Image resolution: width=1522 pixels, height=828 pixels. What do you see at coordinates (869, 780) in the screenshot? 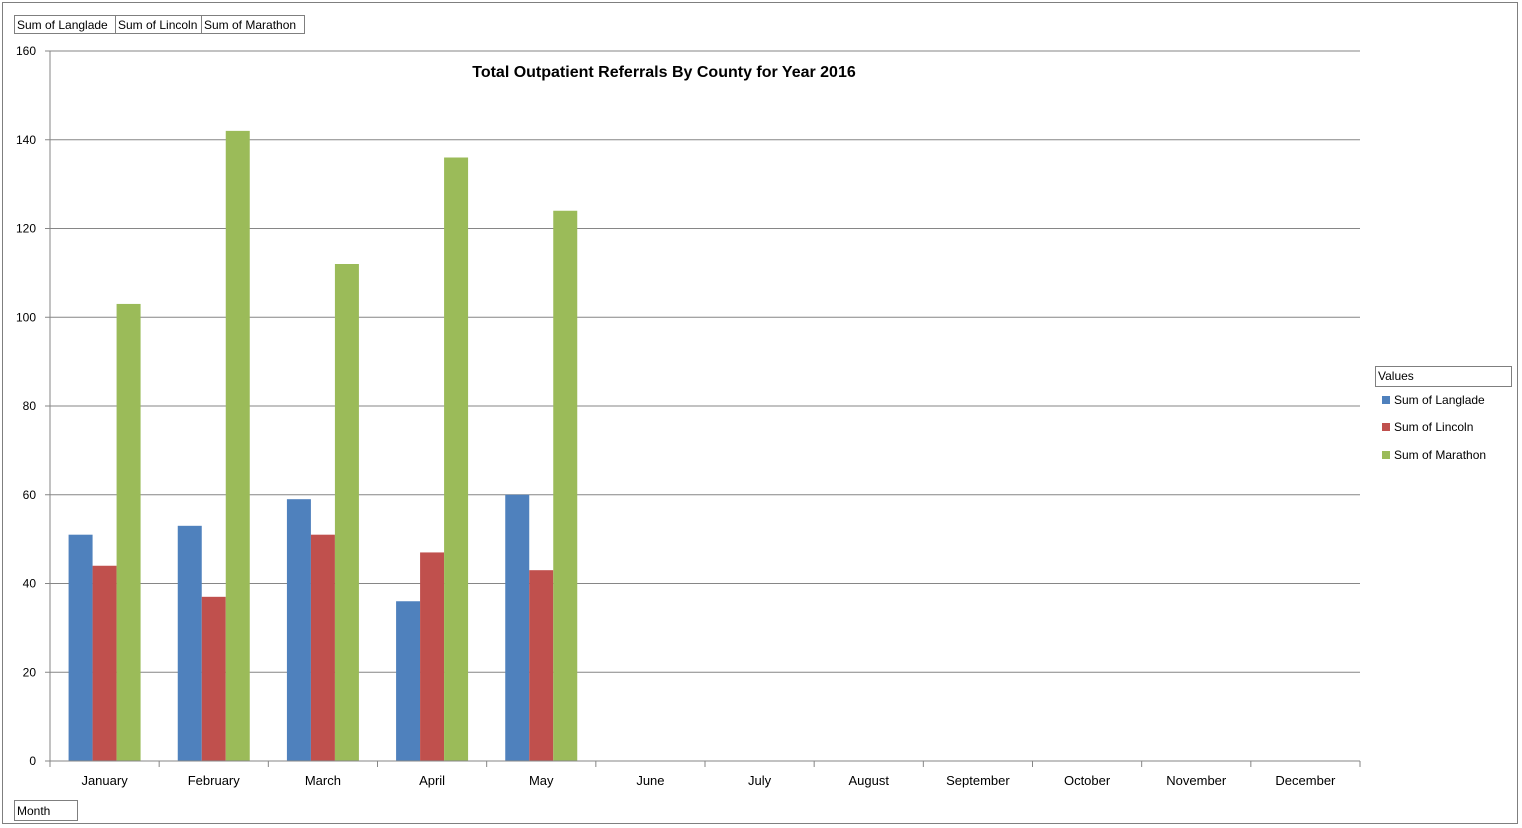
I see `x-tick-label: August` at bounding box center [869, 780].